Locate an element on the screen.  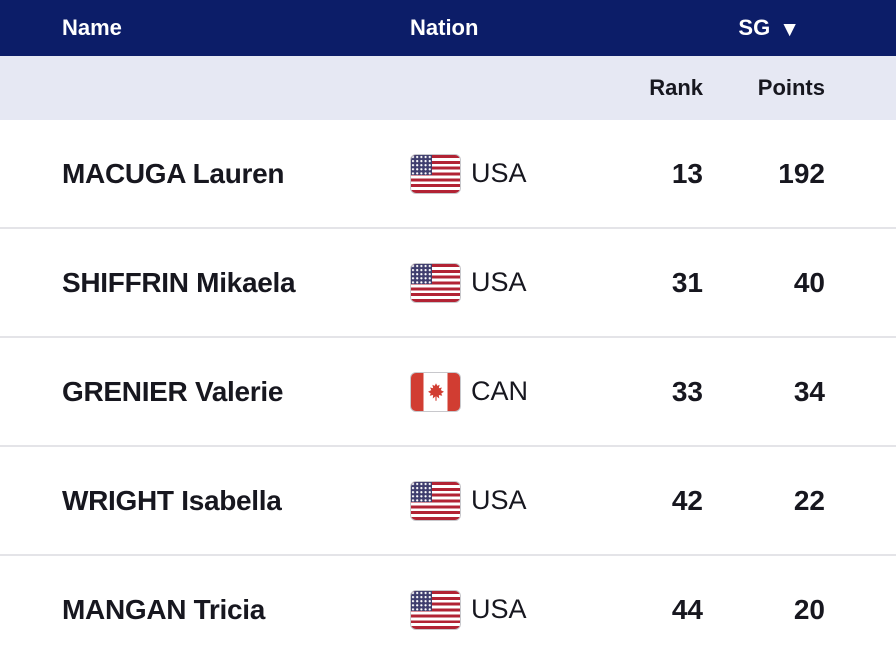
column-header-rank: Rank is located at coordinates (676, 87).